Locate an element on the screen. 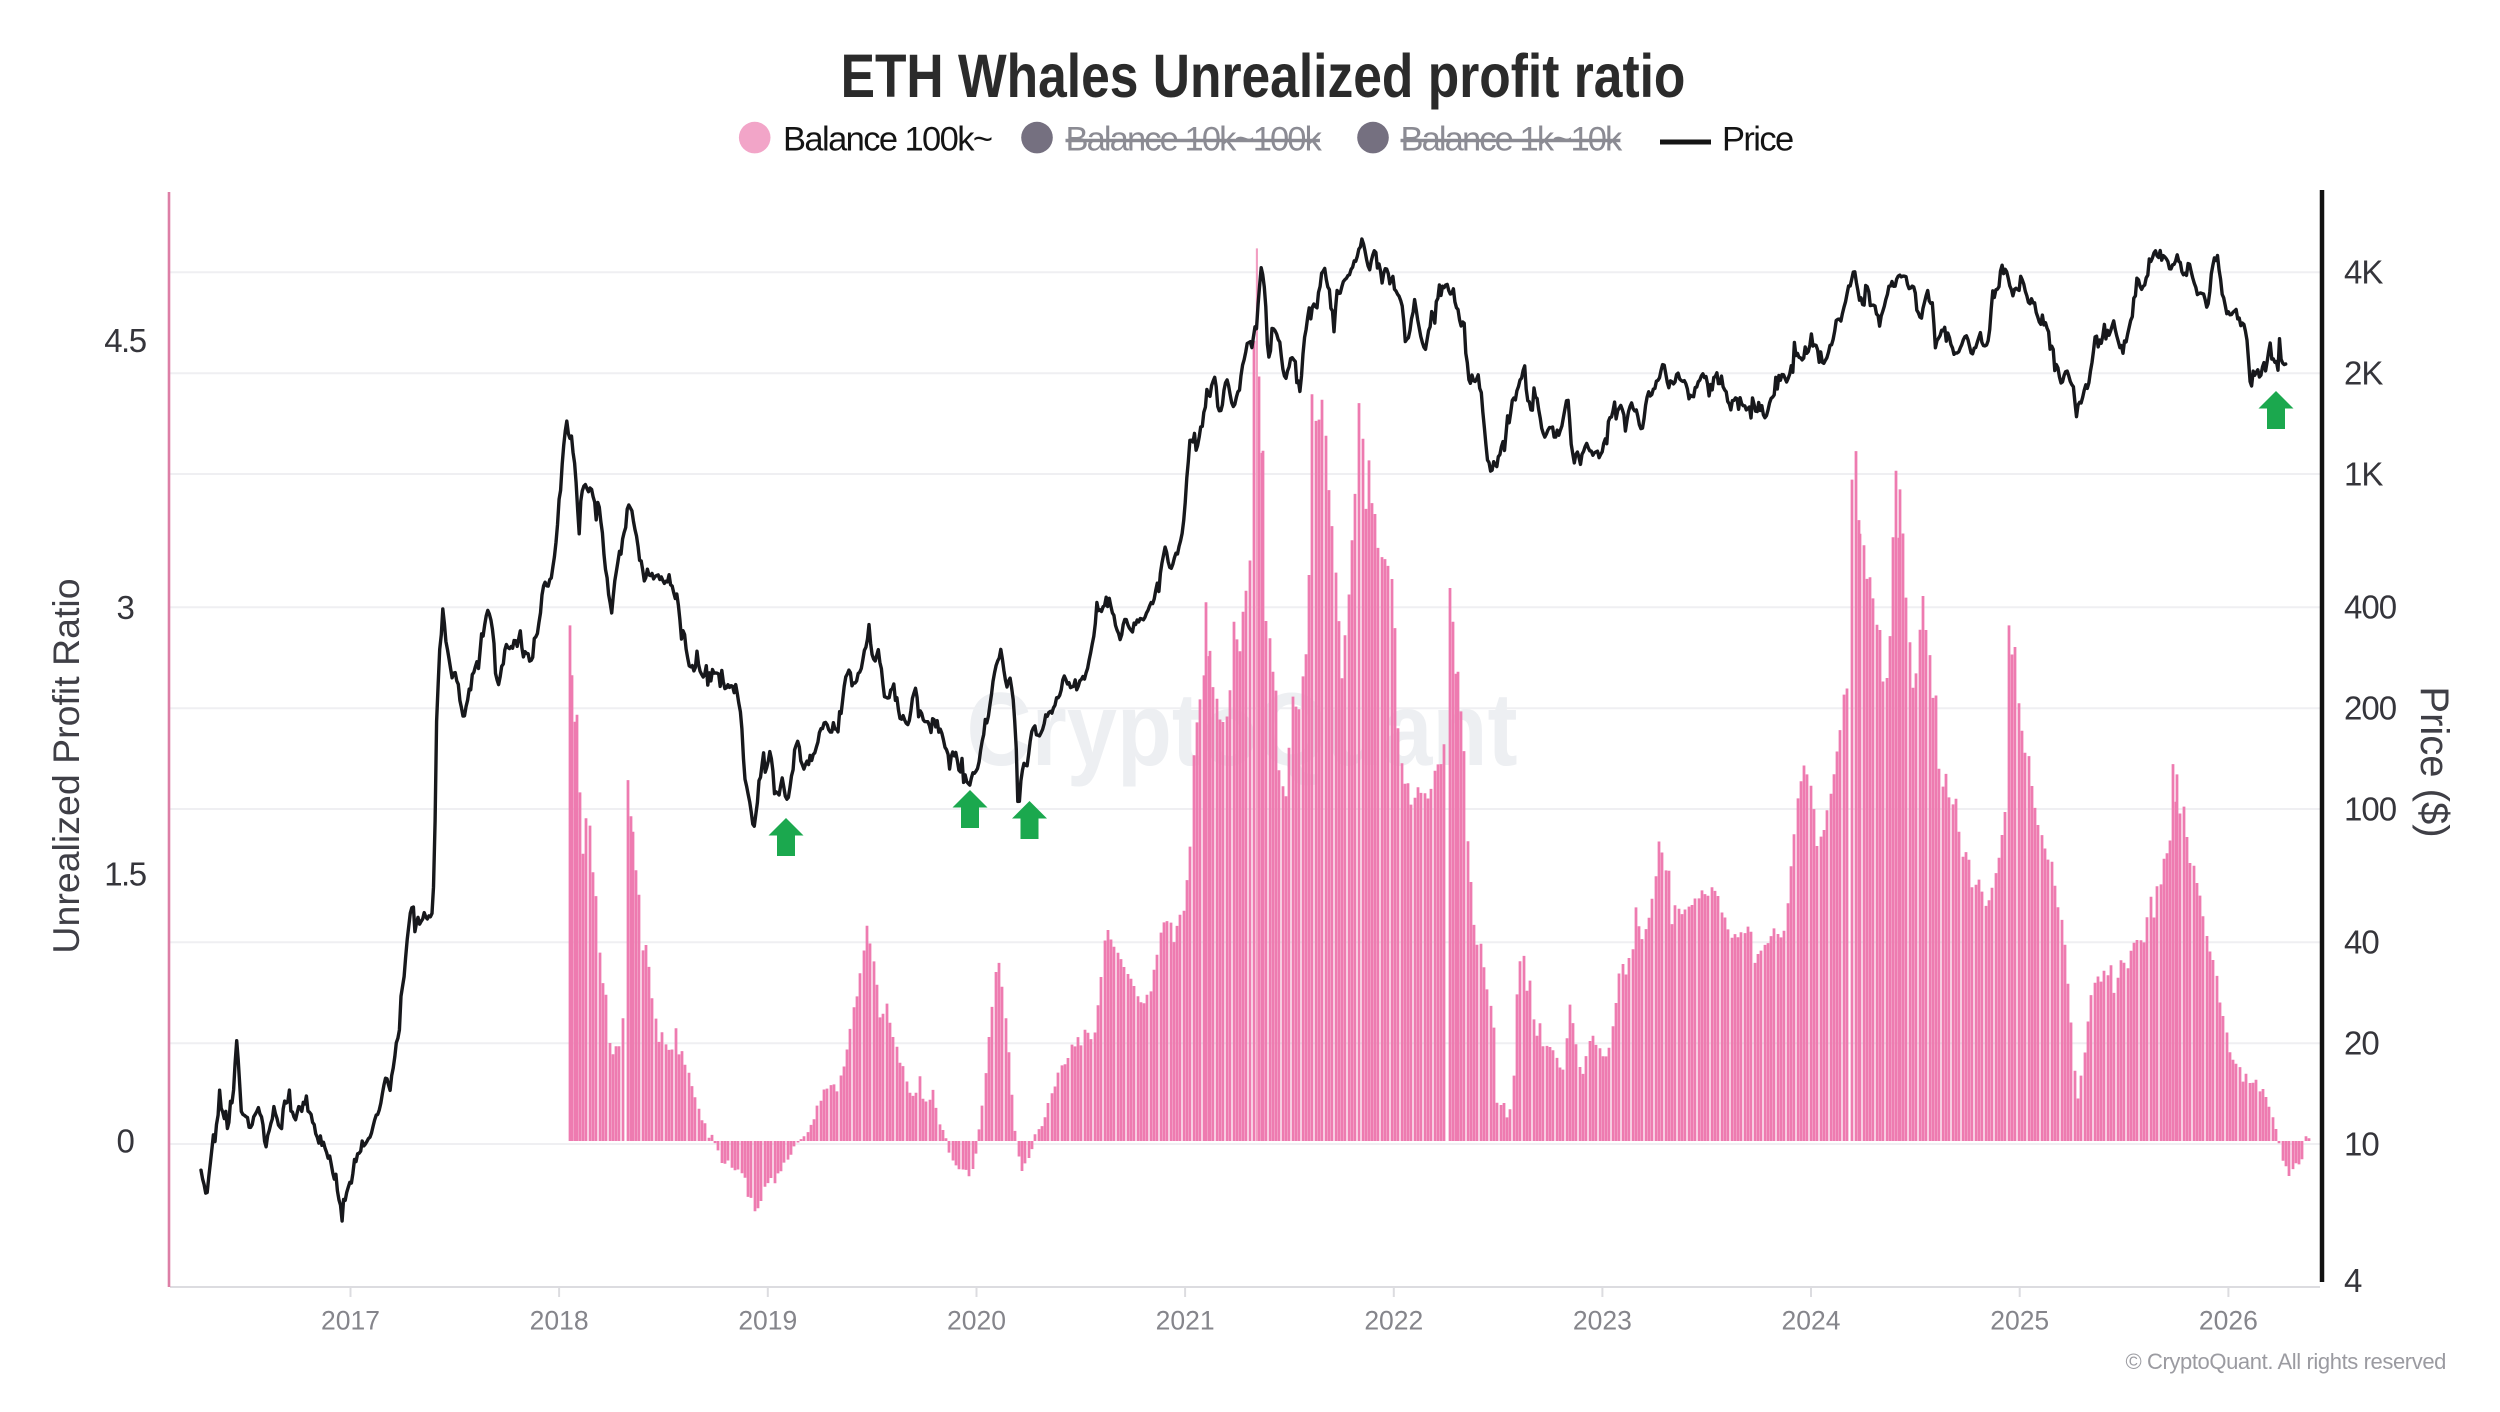  svg-text: 2023 is located at coordinates (1602, 1321).